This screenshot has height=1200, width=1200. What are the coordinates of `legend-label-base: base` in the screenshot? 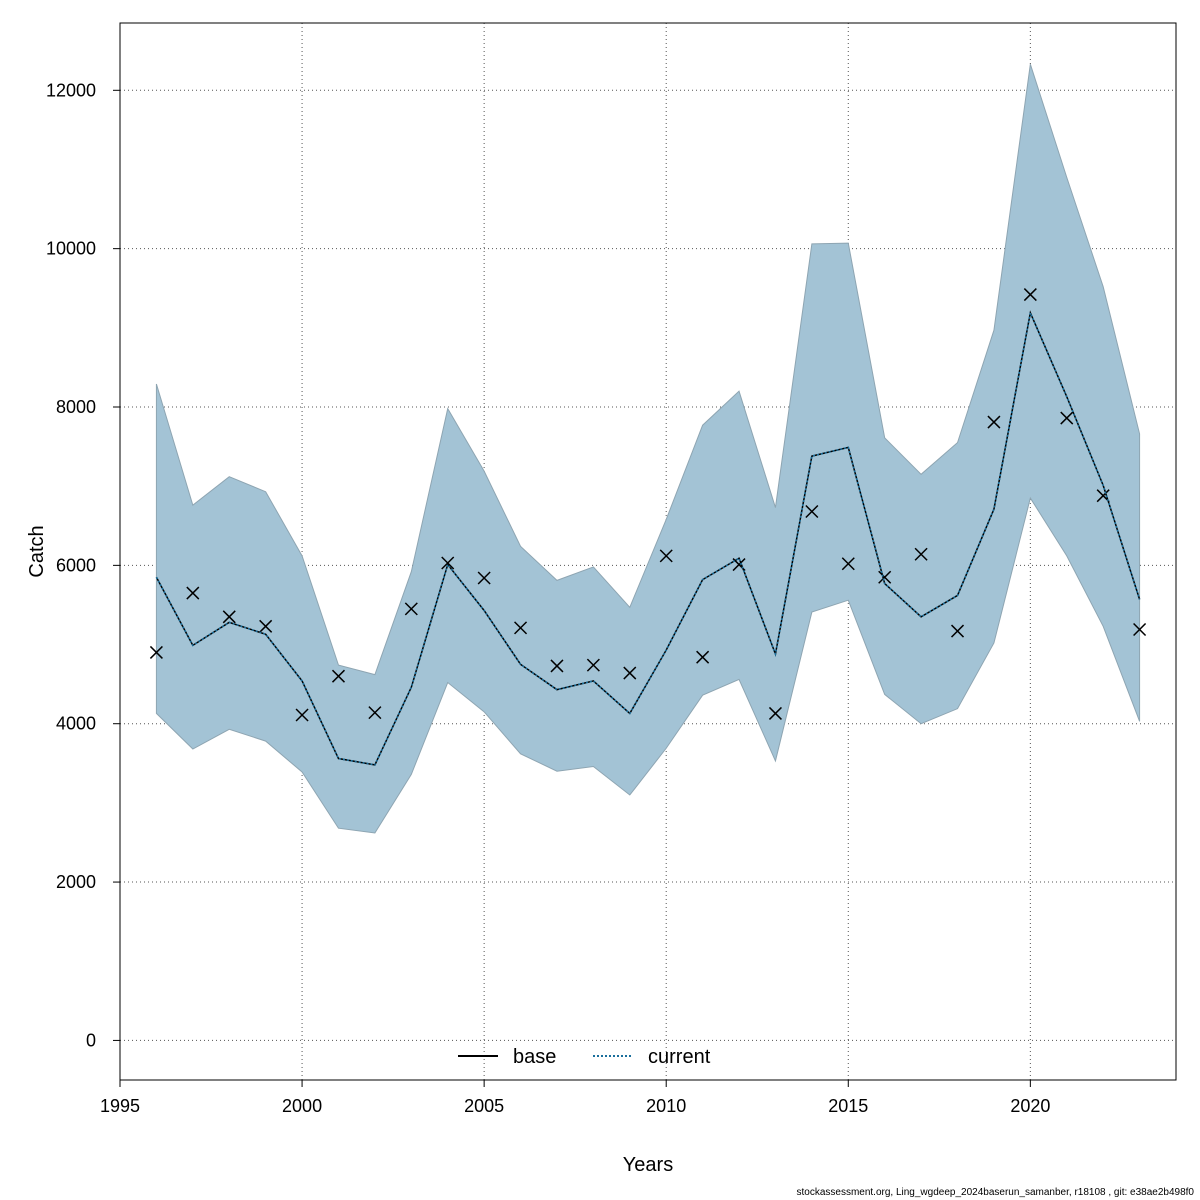 It's located at (534, 1057).